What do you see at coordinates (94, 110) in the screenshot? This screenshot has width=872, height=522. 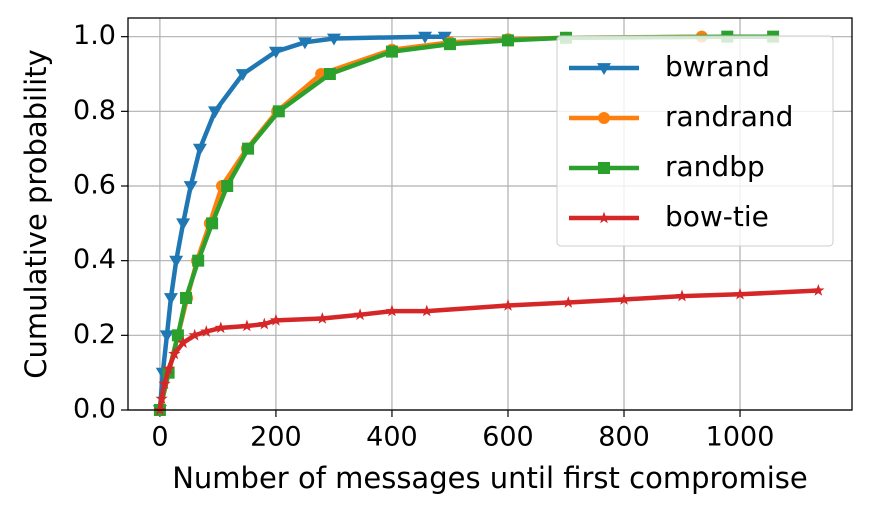 I see `y-tick-label: 0.8` at bounding box center [94, 110].